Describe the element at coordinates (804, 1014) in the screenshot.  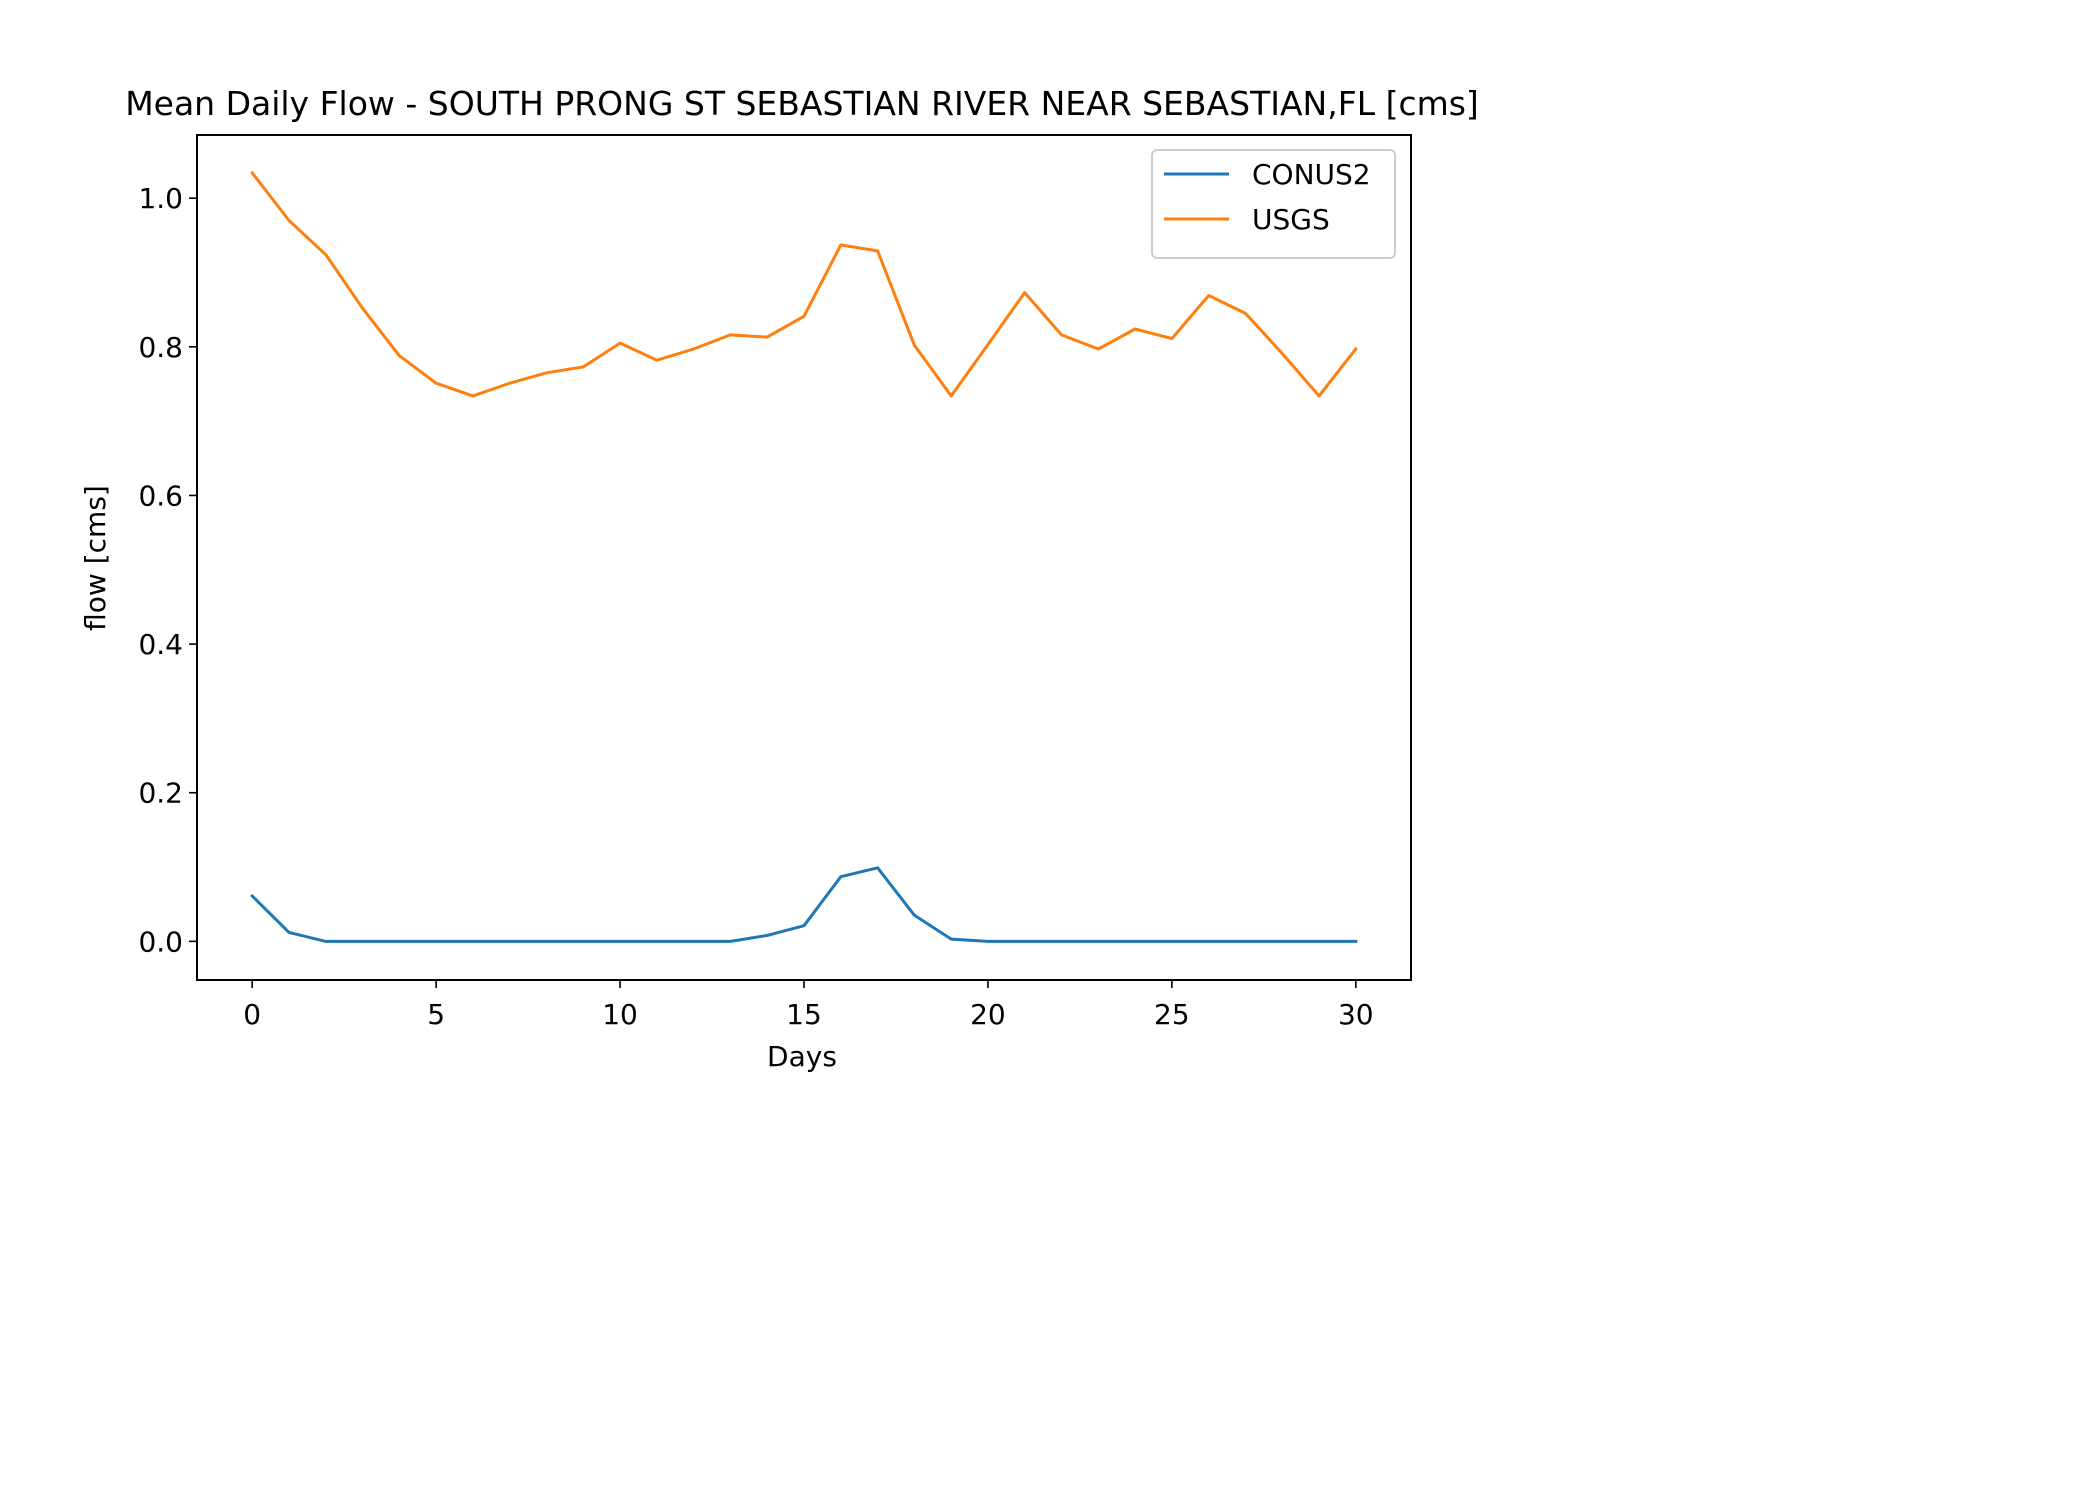
I see `x-tick-label: 15` at that location.